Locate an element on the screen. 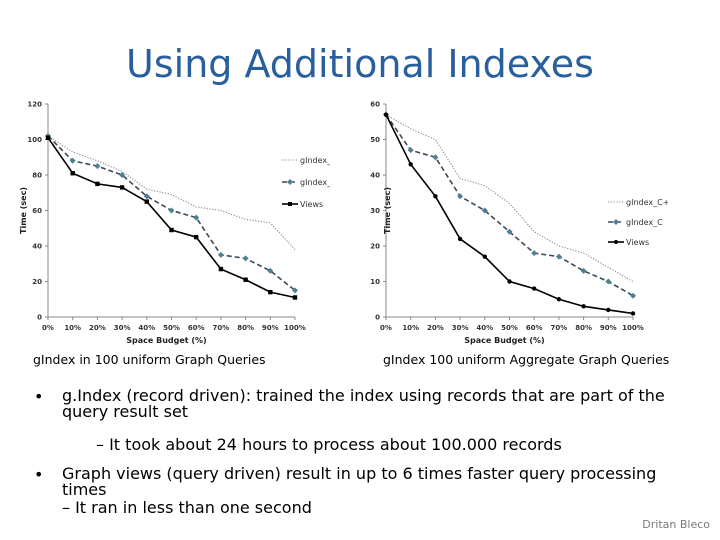 This screenshot has height=540, width=720. y-tick-label: 20 is located at coordinates (375, 247).